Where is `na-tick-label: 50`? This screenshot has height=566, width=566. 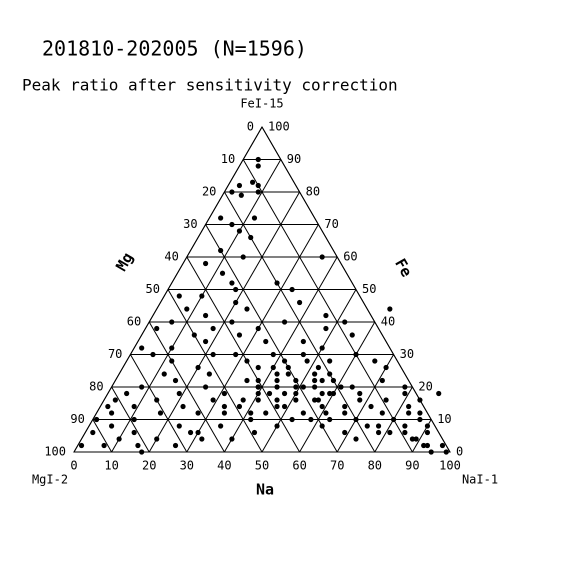
na-tick-label: 50 is located at coordinates (262, 466).